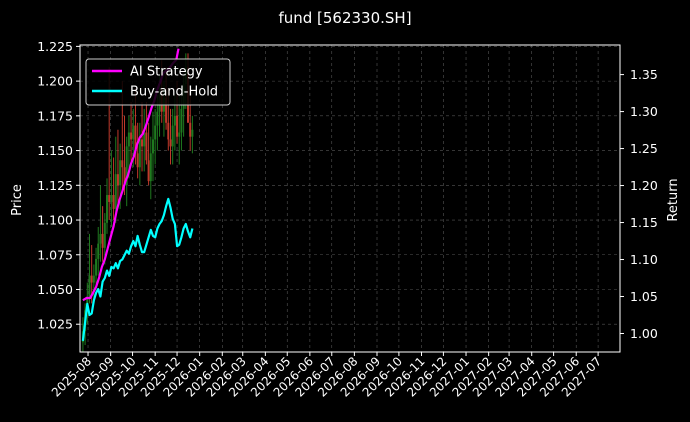 This screenshot has height=422, width=690. Describe the element at coordinates (644, 74) in the screenshot. I see `y2-tick-label: 1.35` at that location.